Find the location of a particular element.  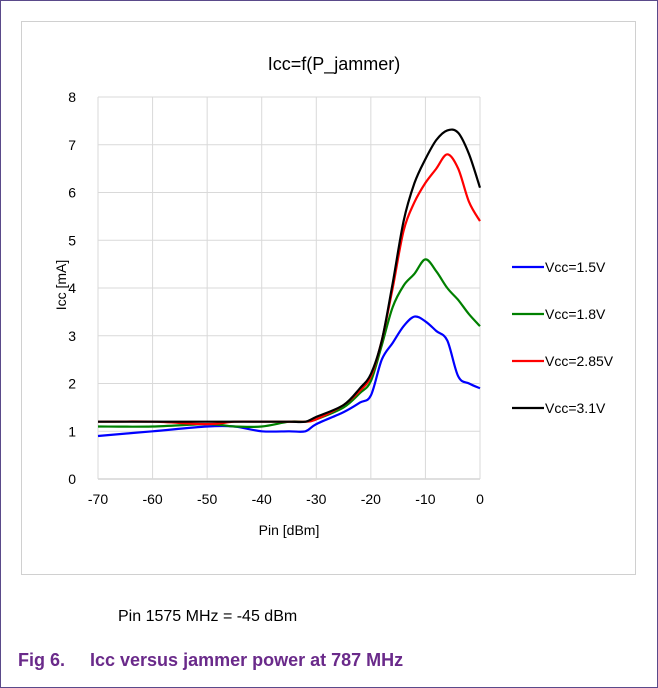

y-tick-label: 0 is located at coordinates (72, 479).